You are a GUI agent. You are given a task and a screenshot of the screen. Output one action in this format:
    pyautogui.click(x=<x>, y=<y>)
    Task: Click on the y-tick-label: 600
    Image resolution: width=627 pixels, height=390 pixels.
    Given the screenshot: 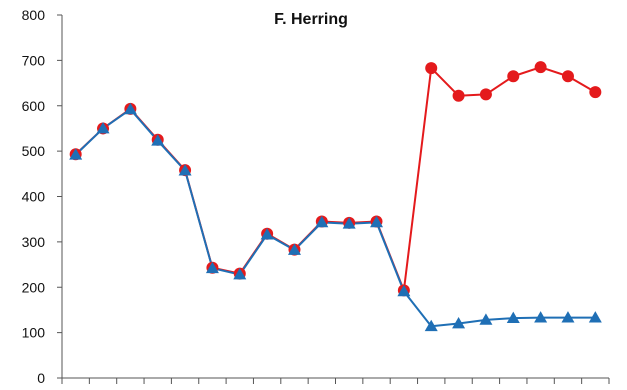 What is the action you would take?
    pyautogui.click(x=34, y=106)
    